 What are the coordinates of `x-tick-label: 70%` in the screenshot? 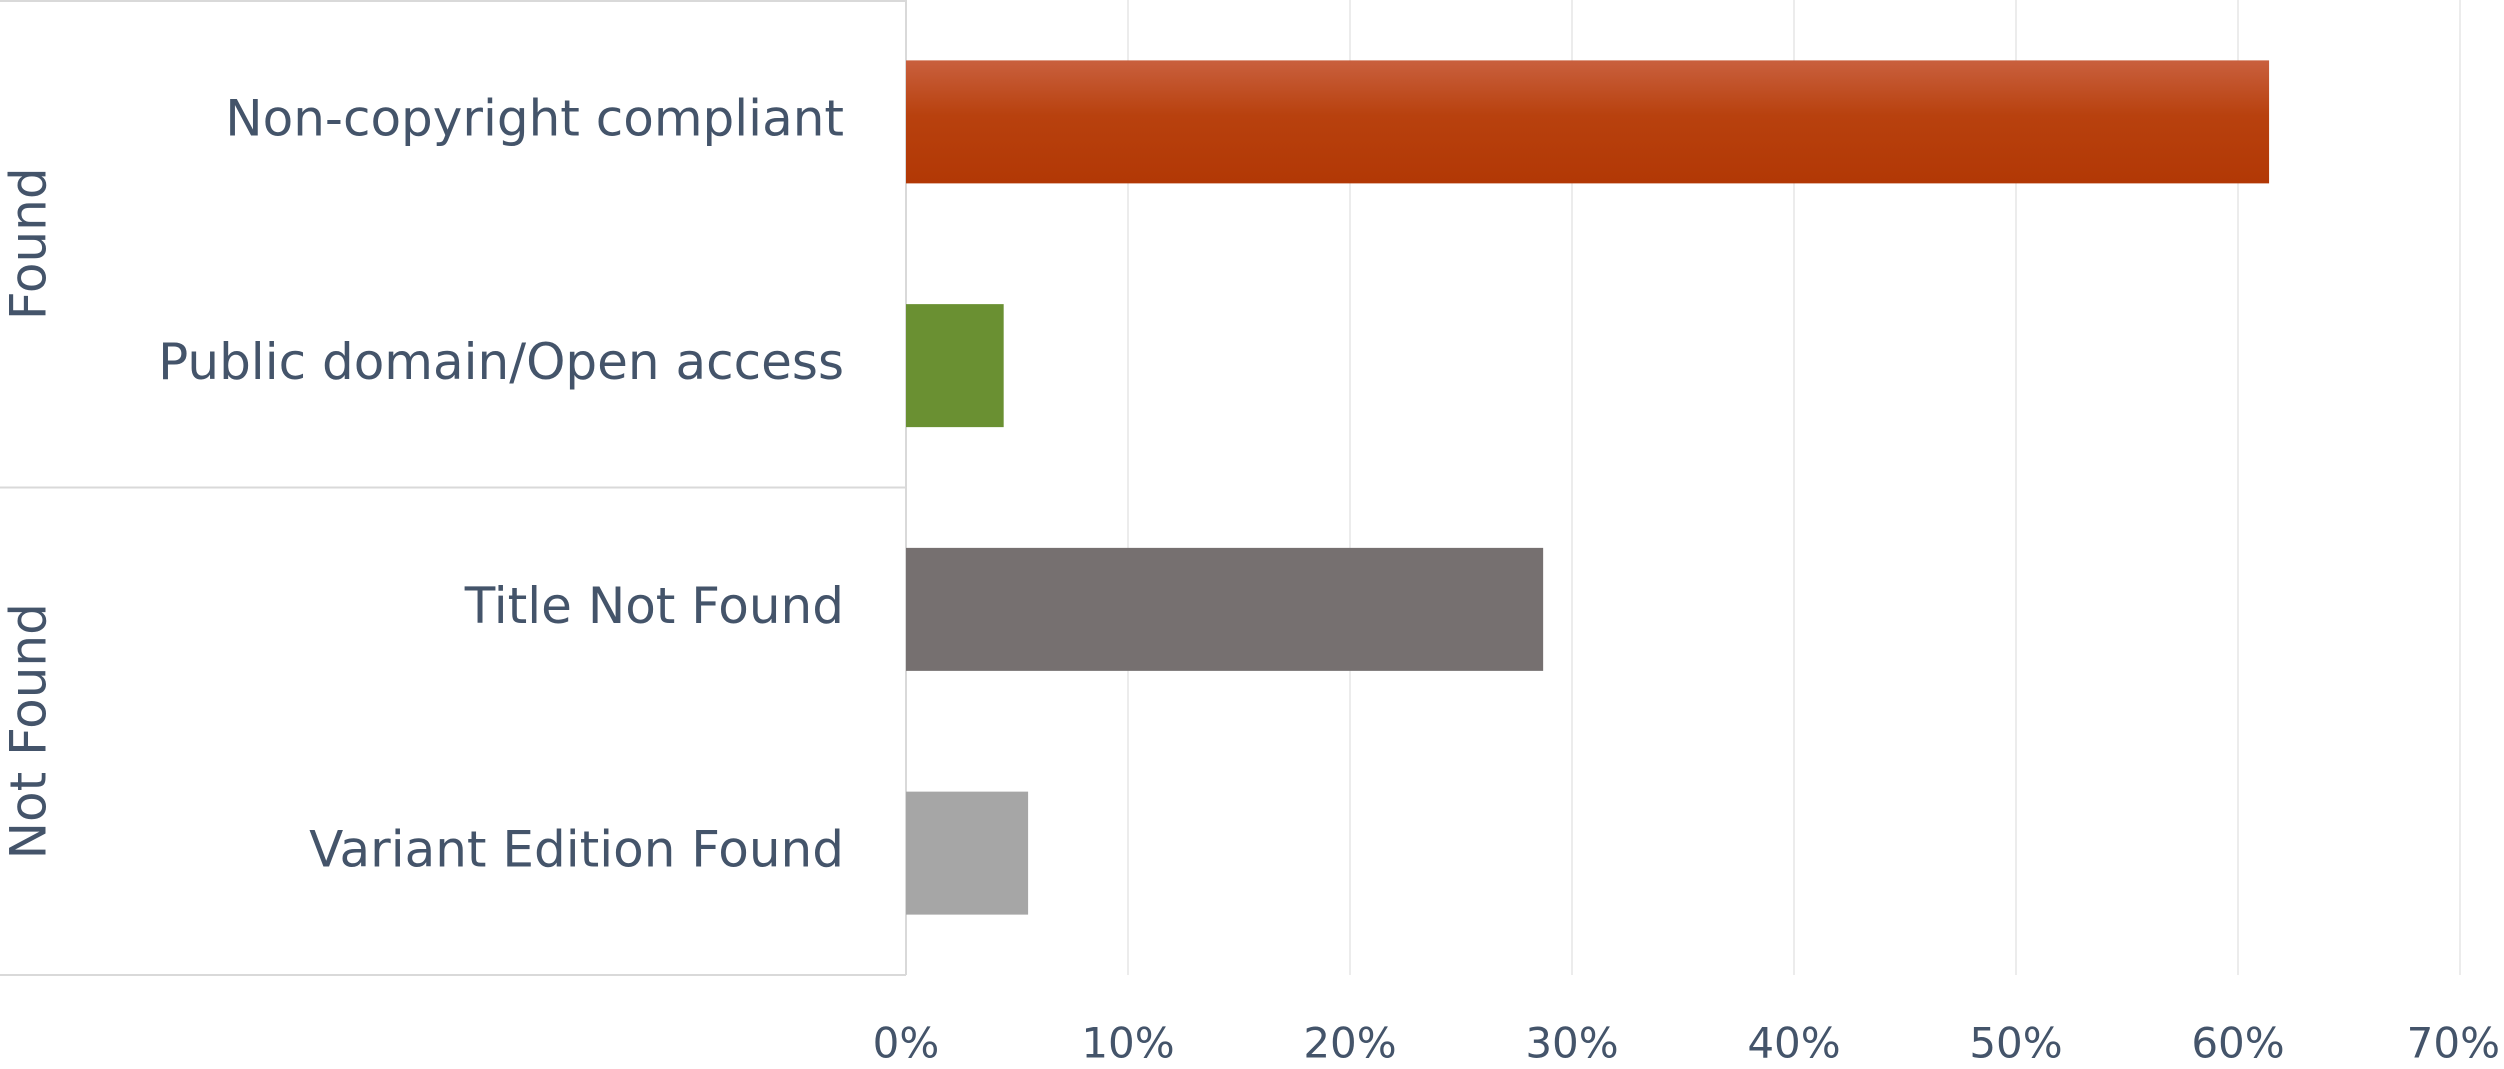 It's located at (2453, 1043).